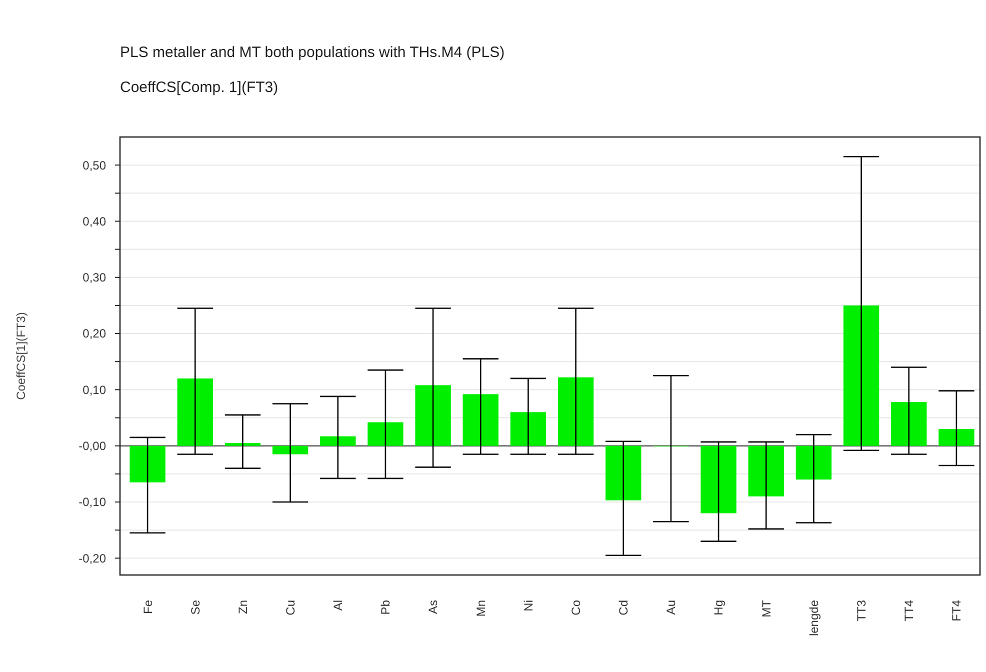 This screenshot has width=986, height=672. I want to click on x-tick-label: Zn, so click(243, 607).